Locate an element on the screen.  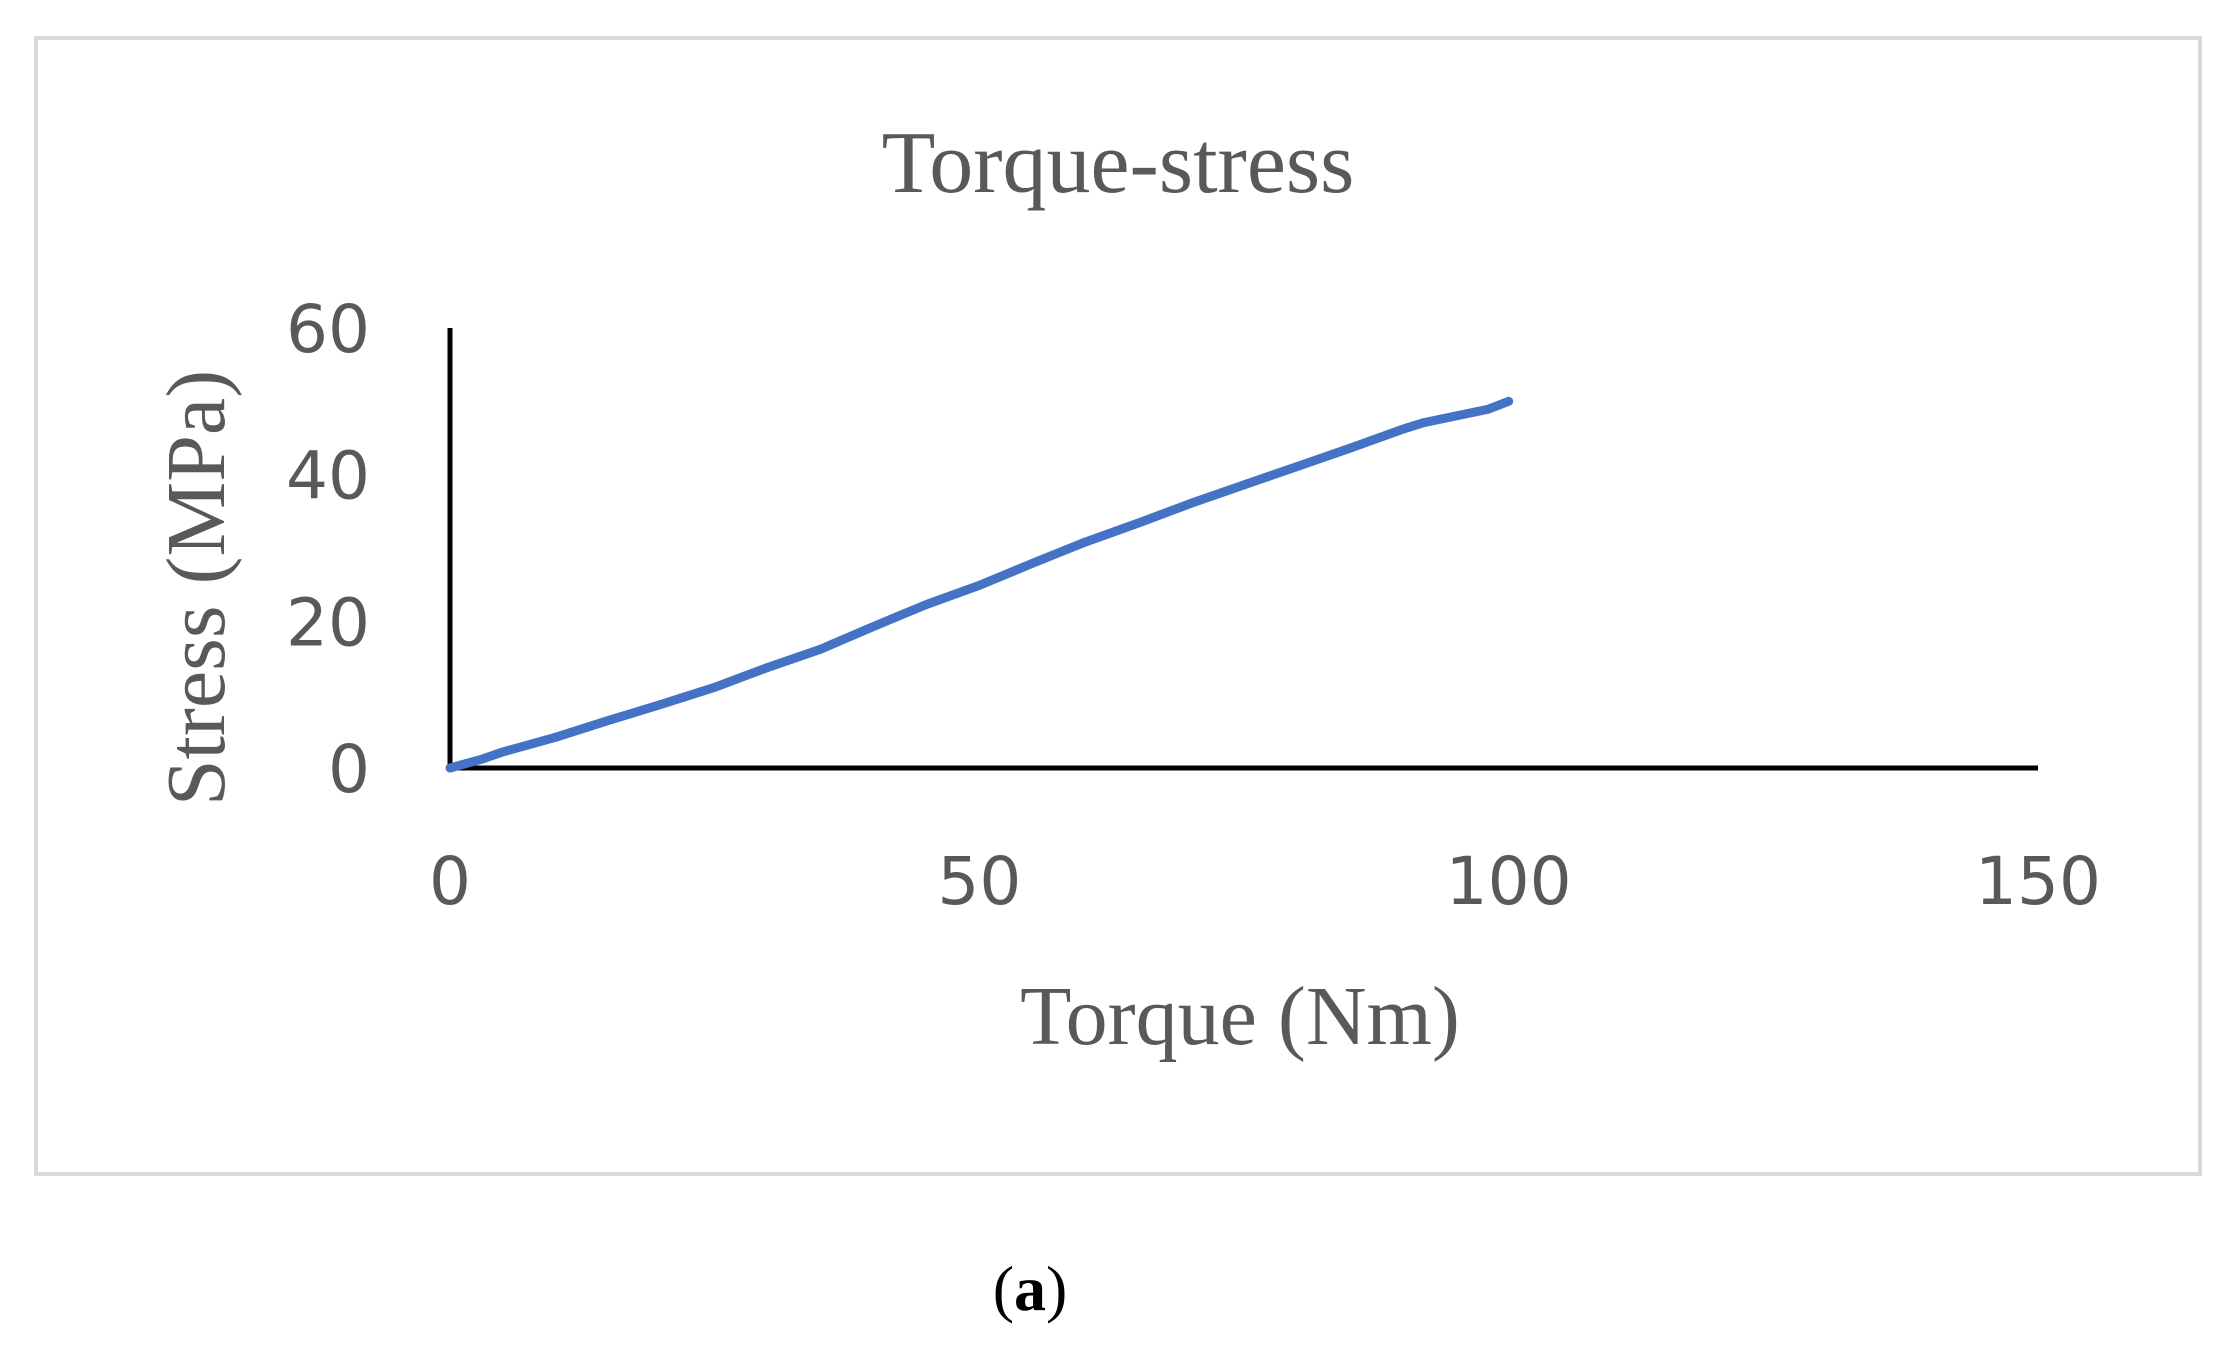
series-line is located at coordinates (979, 584).